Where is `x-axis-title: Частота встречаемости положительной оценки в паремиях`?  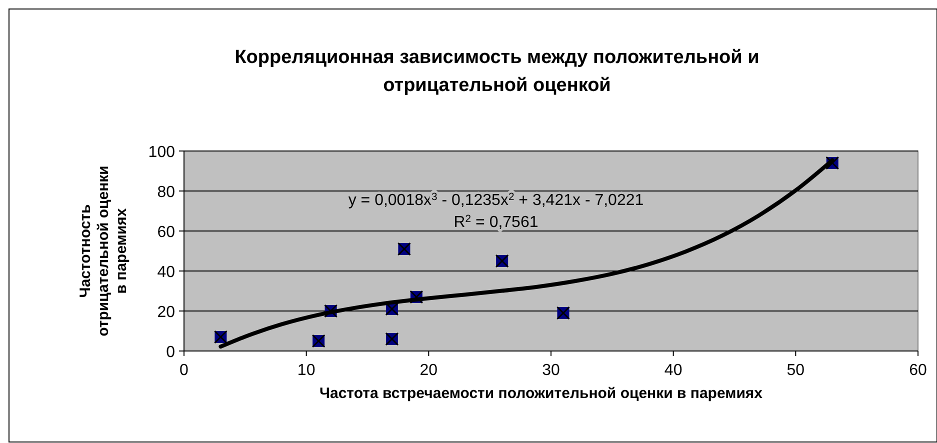 x-axis-title: Частота встречаемости положительной оценки в паремиях is located at coordinates (541, 393).